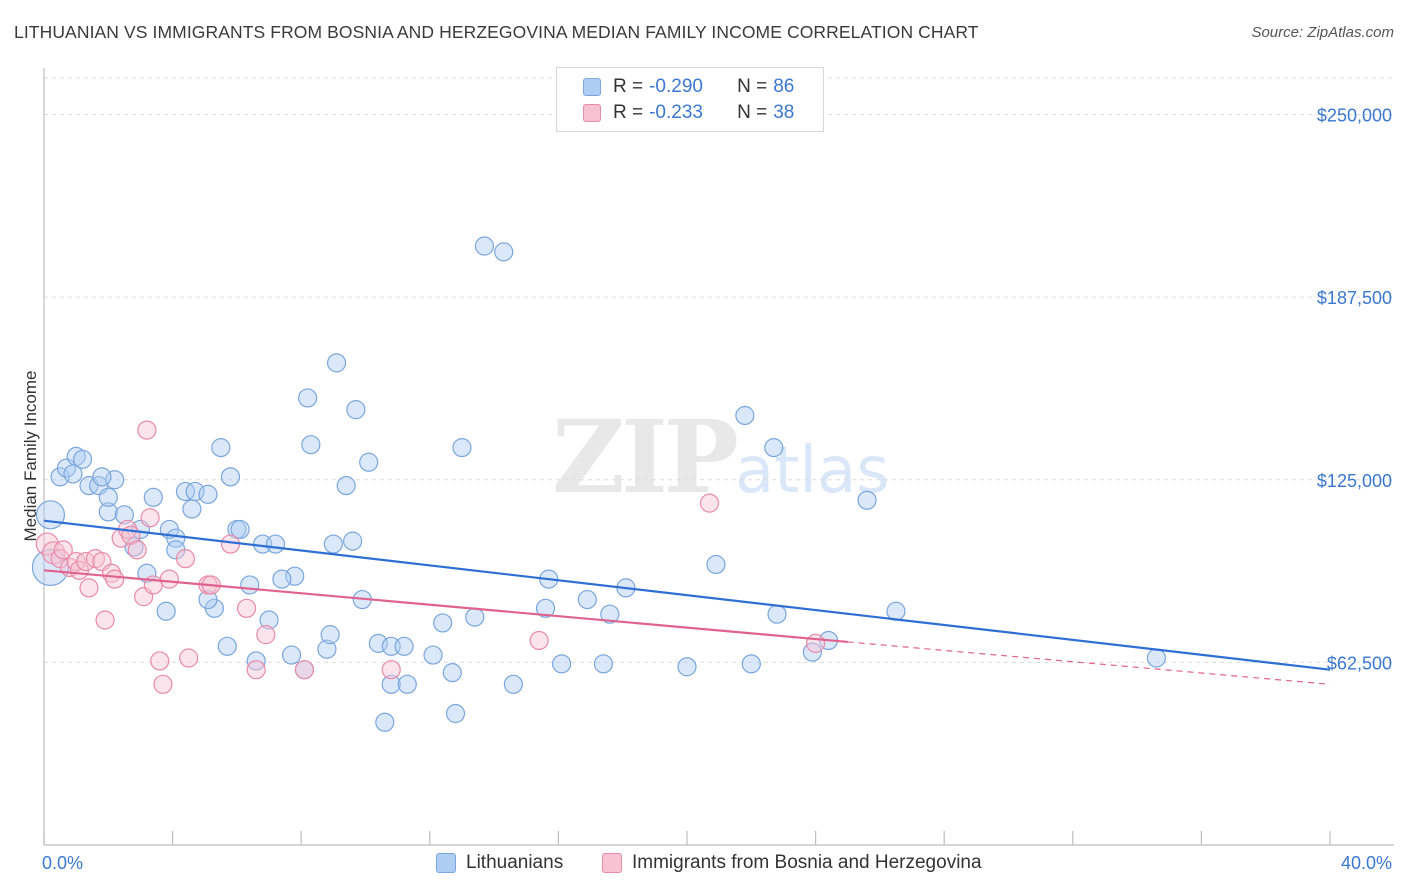  What do you see at coordinates (62, 863) in the screenshot?
I see `x-tick-label-min: 0.0%` at bounding box center [62, 863].